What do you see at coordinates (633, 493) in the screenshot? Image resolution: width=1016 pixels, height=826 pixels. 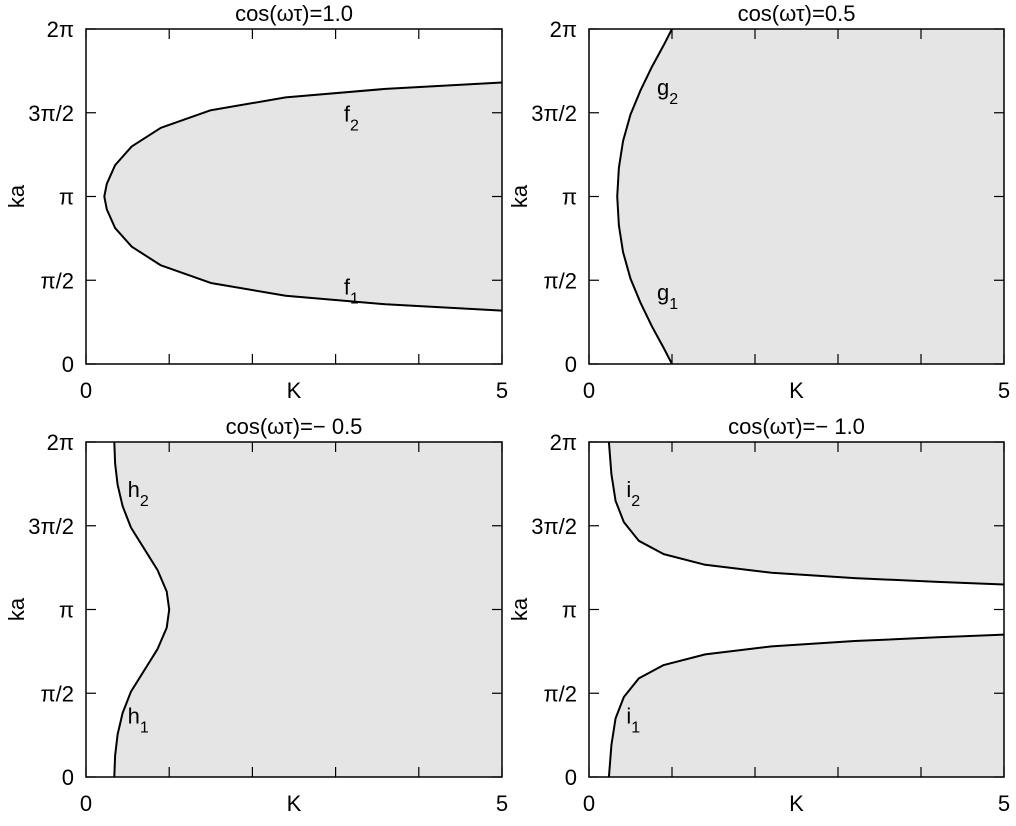 I see `curve-label-i2: i2` at bounding box center [633, 493].